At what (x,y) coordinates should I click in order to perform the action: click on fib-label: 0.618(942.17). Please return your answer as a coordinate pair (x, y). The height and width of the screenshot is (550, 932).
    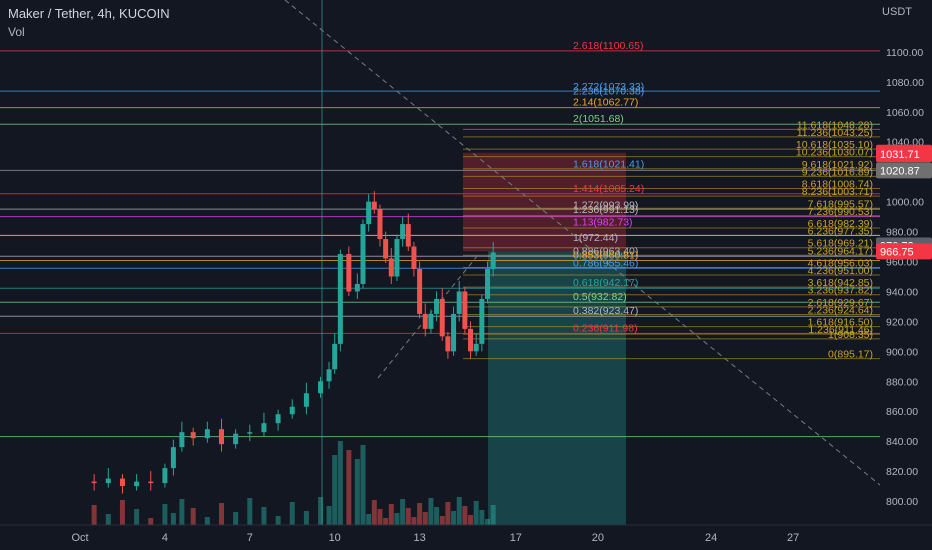
    Looking at the image, I should click on (605, 283).